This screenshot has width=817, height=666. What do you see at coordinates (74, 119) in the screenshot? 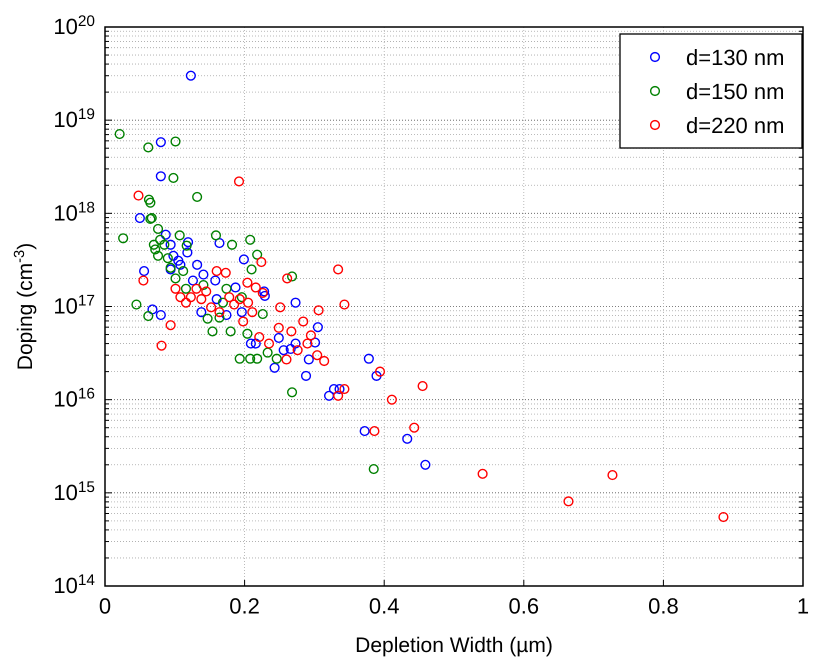
I see `y-tick-label: 10$^{19}$` at bounding box center [74, 119].